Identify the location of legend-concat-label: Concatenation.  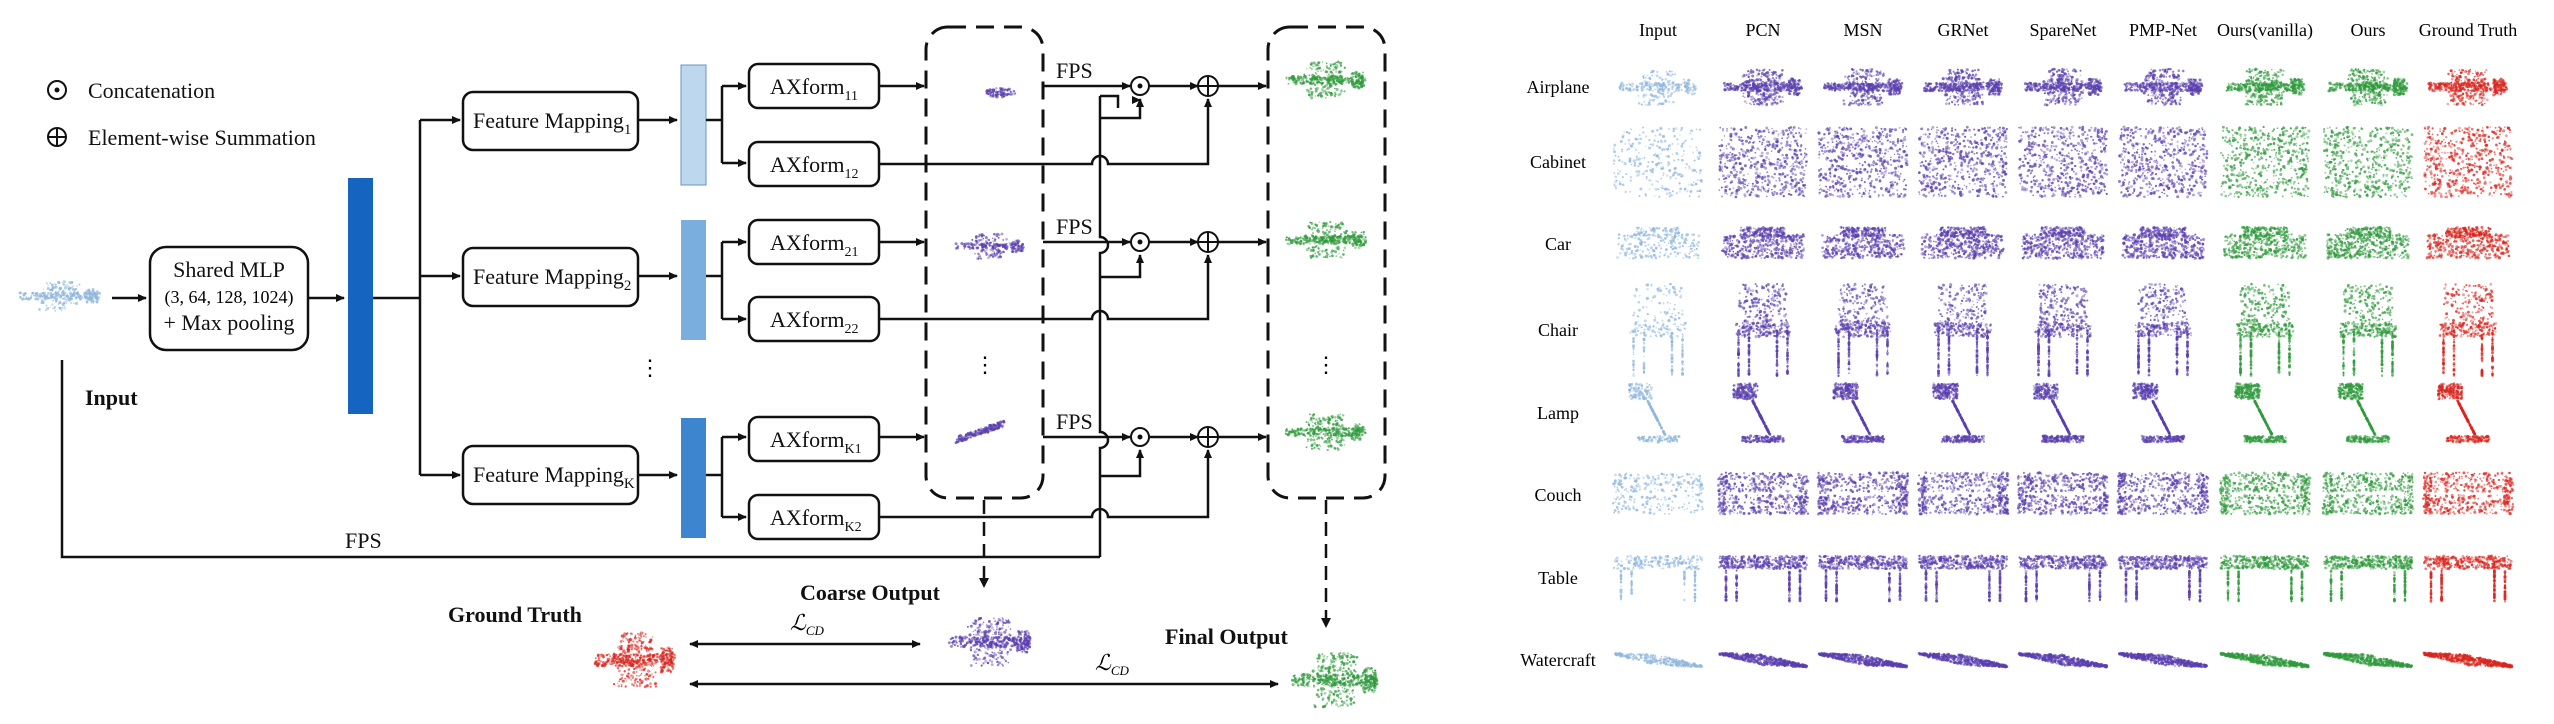
(151, 90).